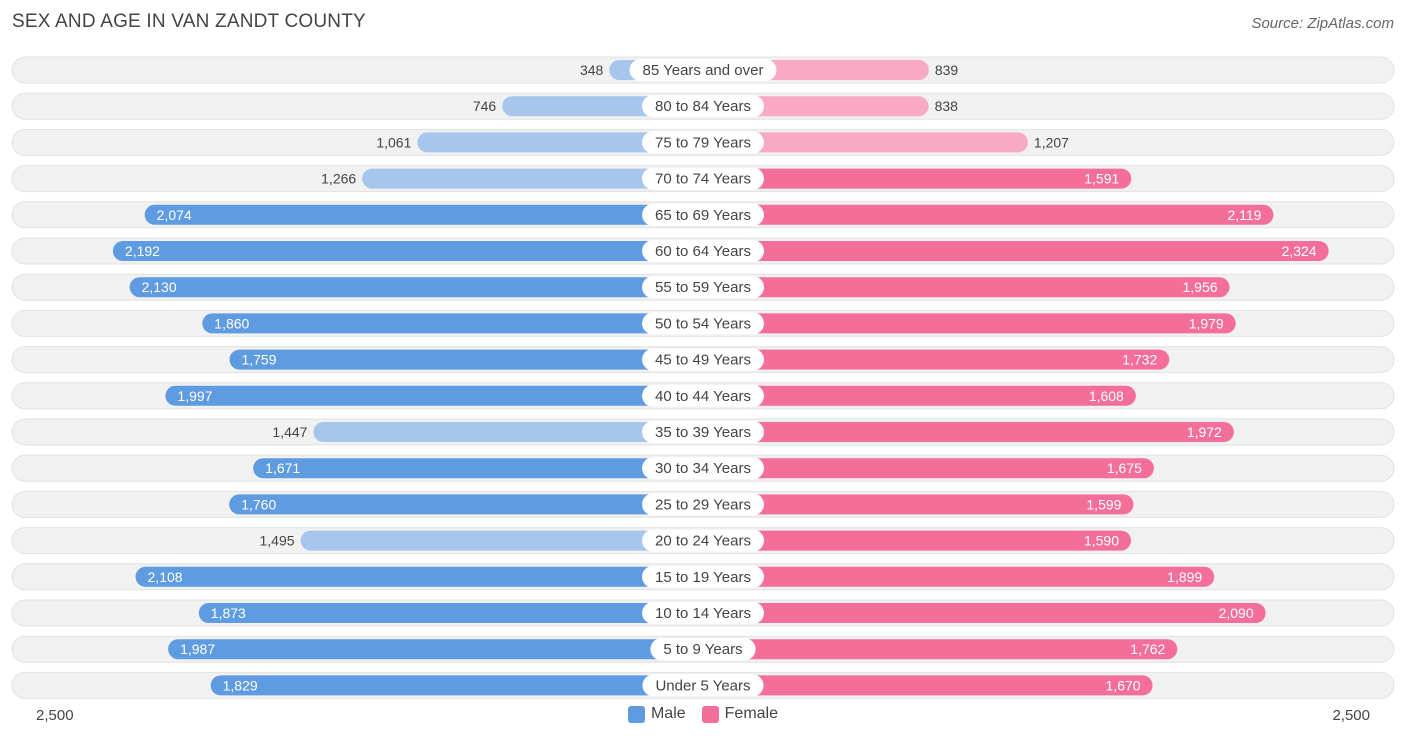 The width and height of the screenshot is (1406, 740). Describe the element at coordinates (1206, 323) in the screenshot. I see `value-label-female: 1,979` at that location.